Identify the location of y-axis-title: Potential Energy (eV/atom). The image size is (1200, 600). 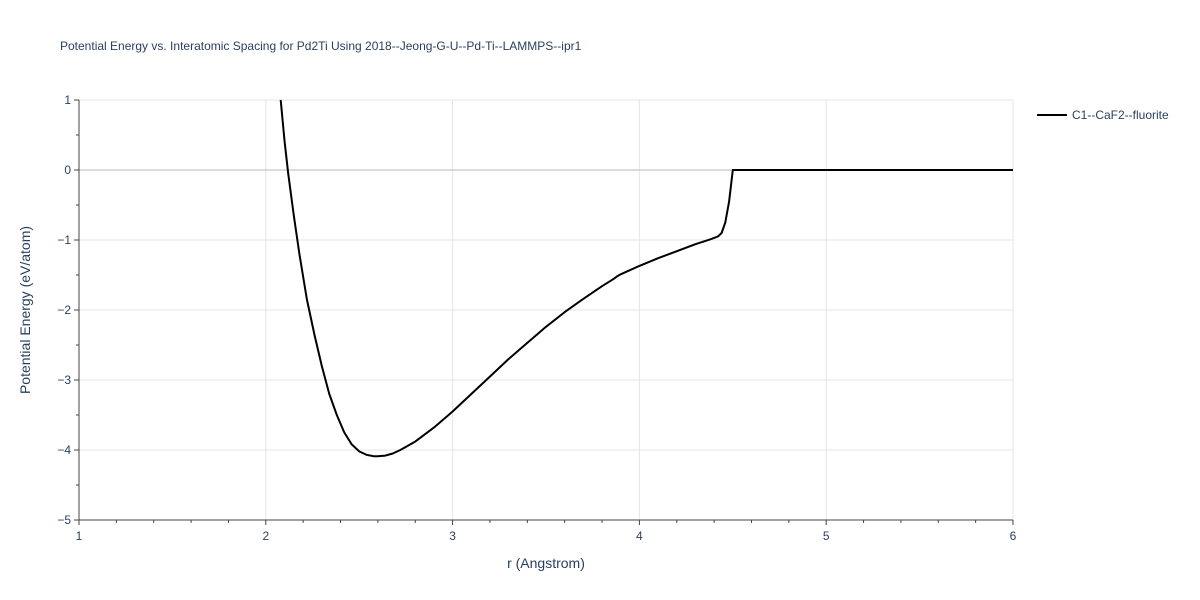
(25, 310).